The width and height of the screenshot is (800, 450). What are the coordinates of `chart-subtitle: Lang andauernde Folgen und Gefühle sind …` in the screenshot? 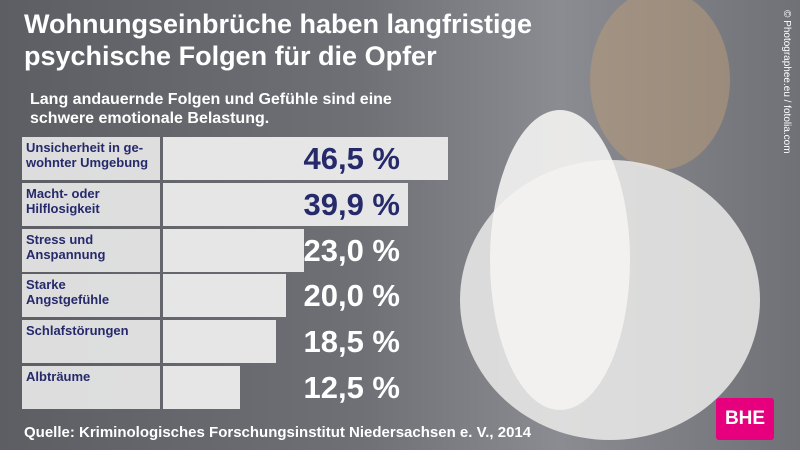 It's located at (211, 109).